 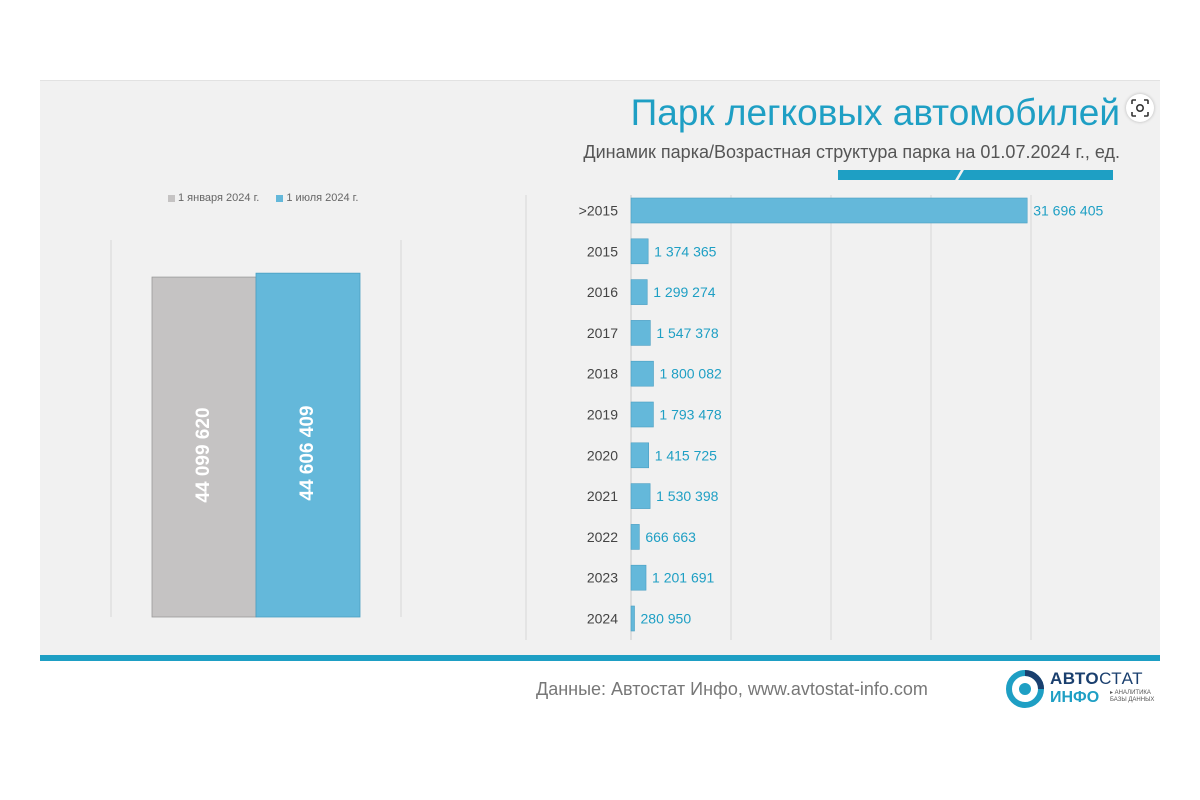 I want to click on age-category-label-11: 2024, so click(x=602, y=619).